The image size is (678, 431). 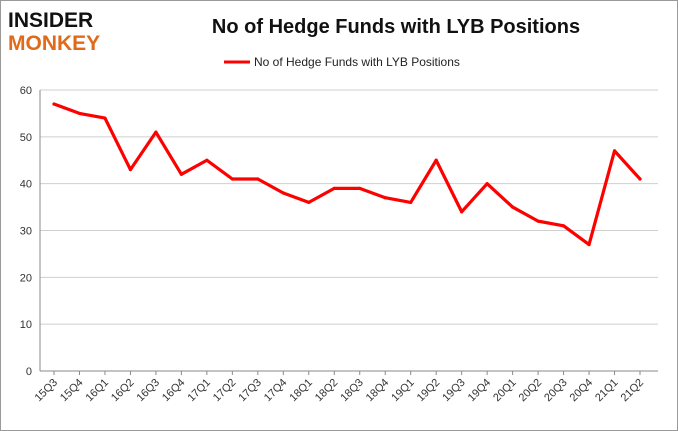 What do you see at coordinates (633, 391) in the screenshot?
I see `x-tick-label: 21Q2` at bounding box center [633, 391].